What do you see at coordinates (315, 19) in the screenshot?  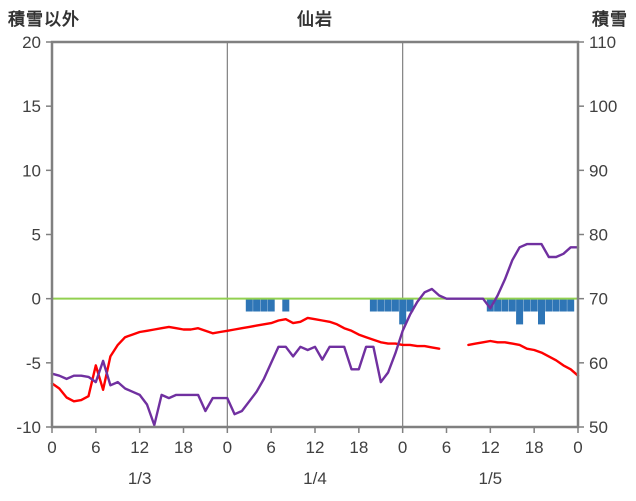 I see `chart-title: 仙岩` at bounding box center [315, 19].